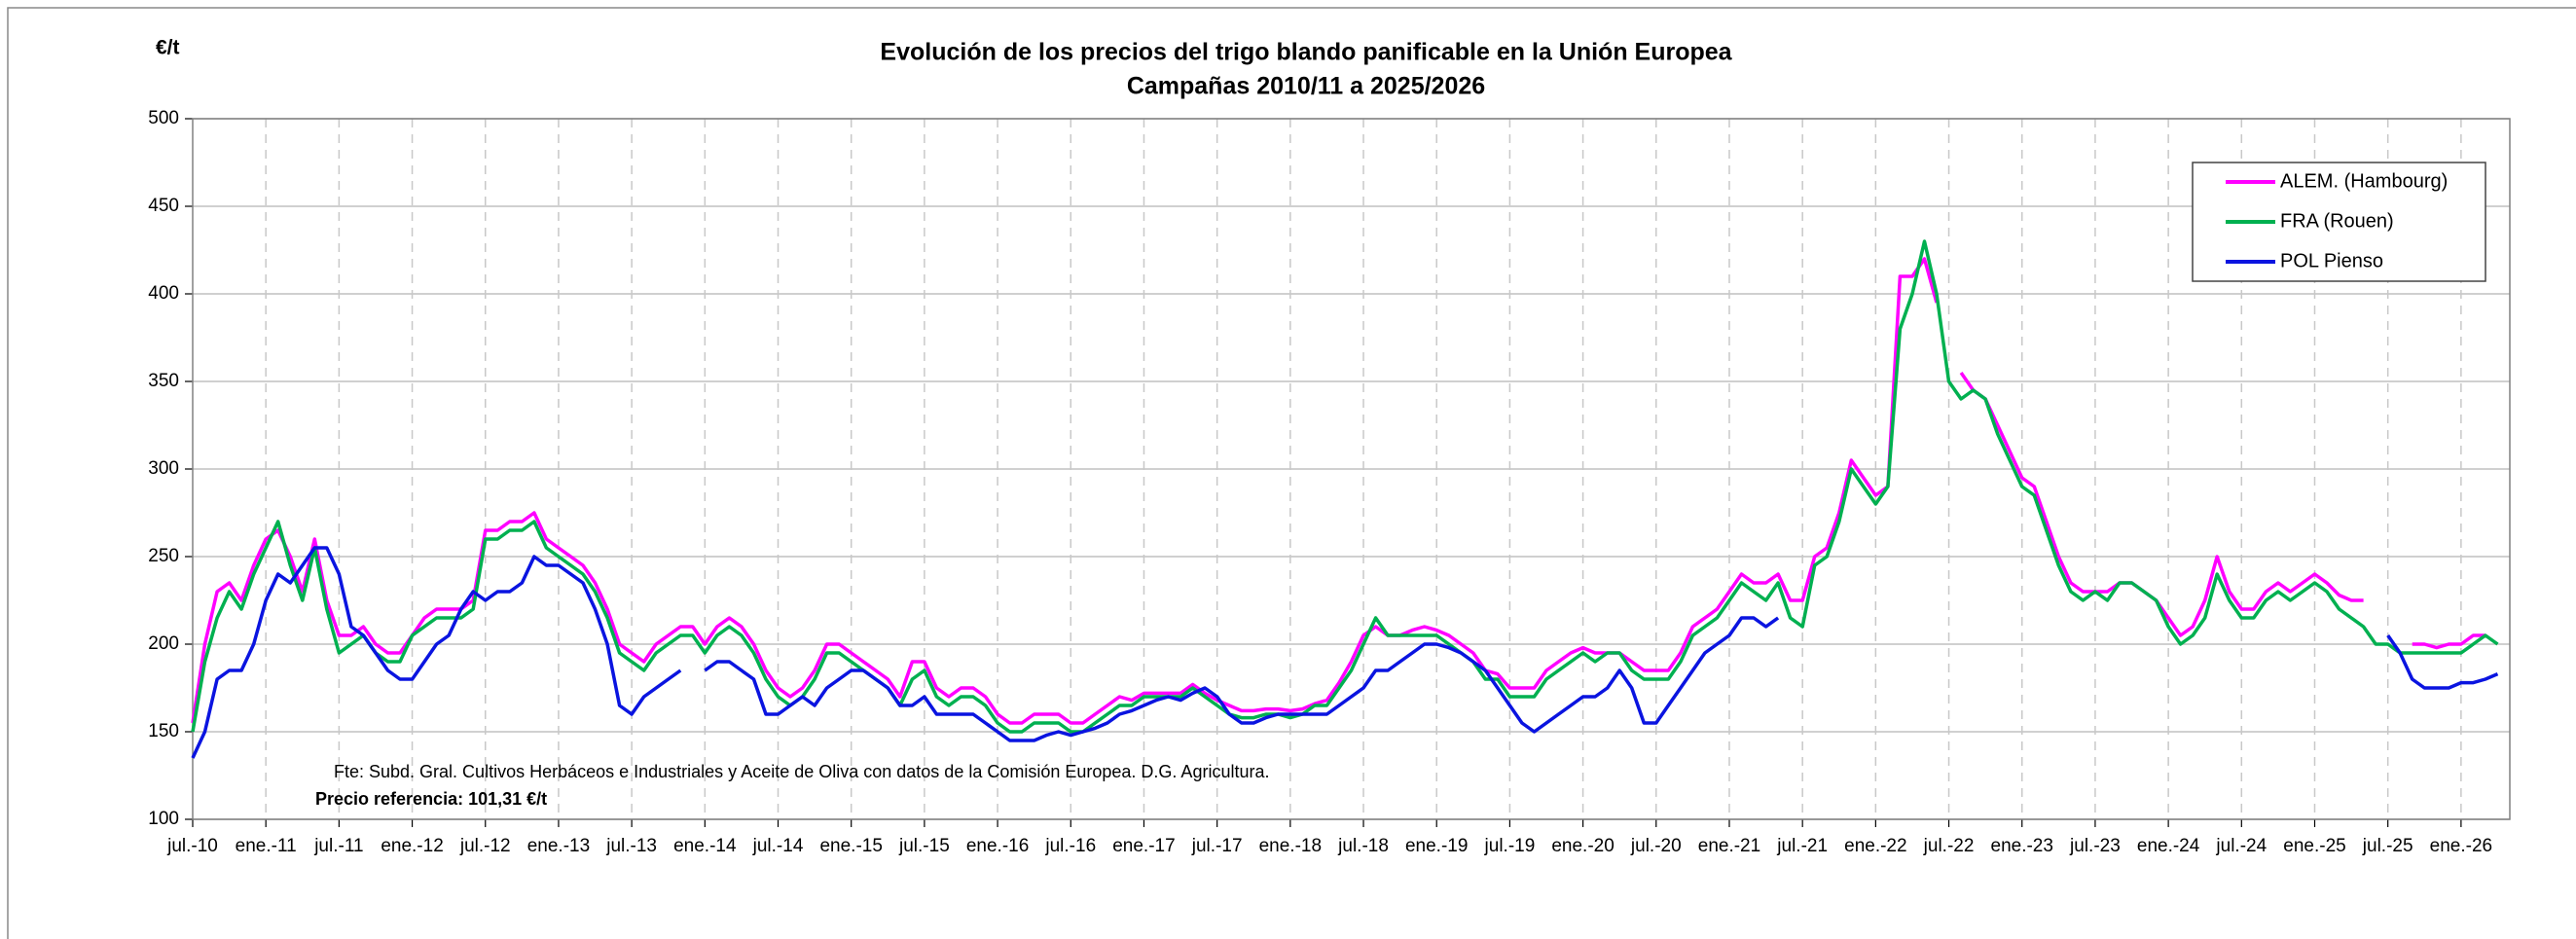 This screenshot has width=2576, height=939. I want to click on legend-label: POL Pienso, so click(2331, 260).